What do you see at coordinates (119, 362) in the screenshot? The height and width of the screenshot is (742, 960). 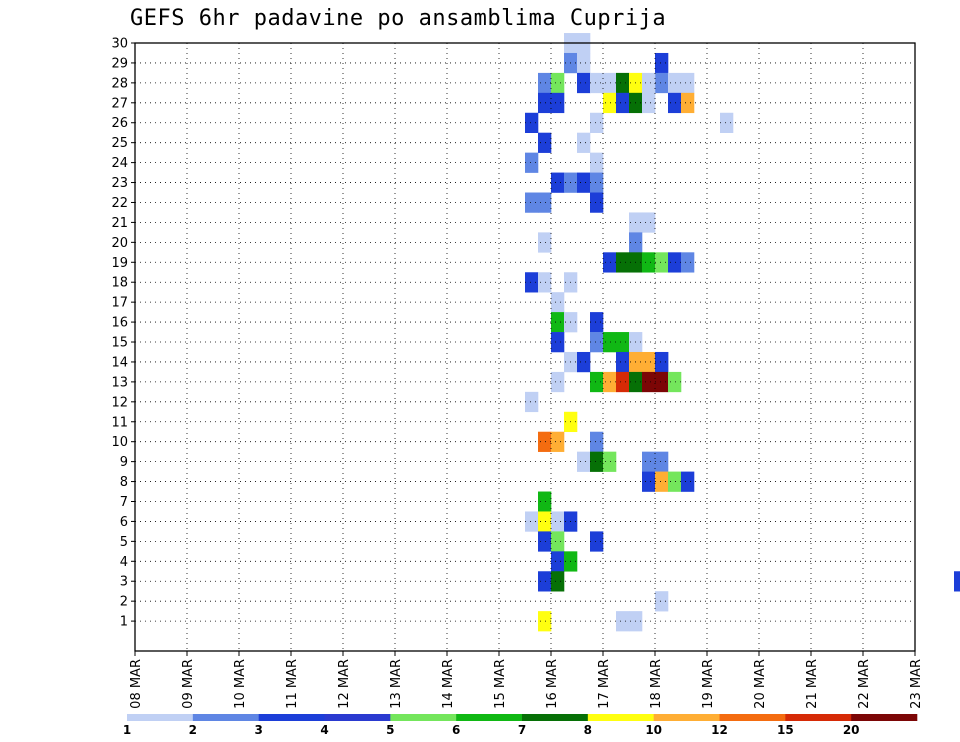 I see `y-tick-label: 14` at bounding box center [119, 362].